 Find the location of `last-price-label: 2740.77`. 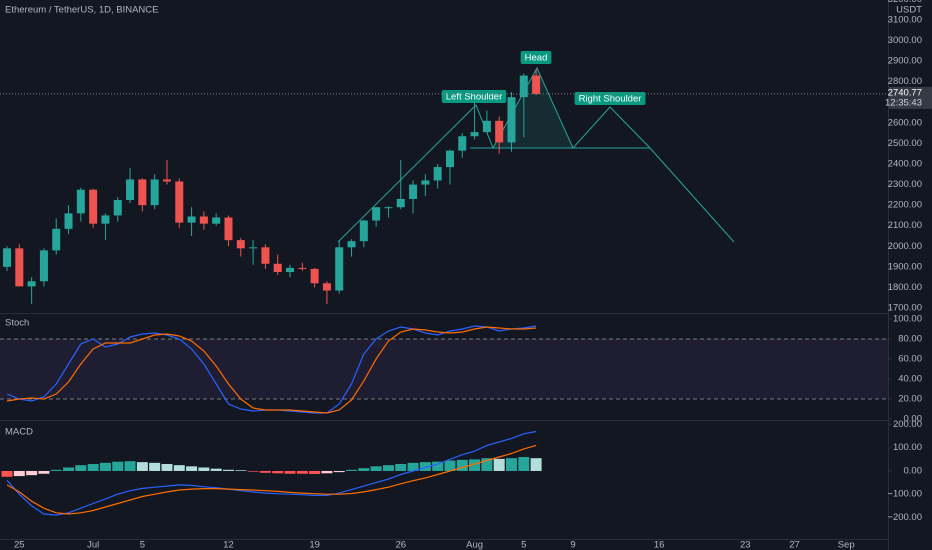

last-price-label: 2740.77 is located at coordinates (905, 92).